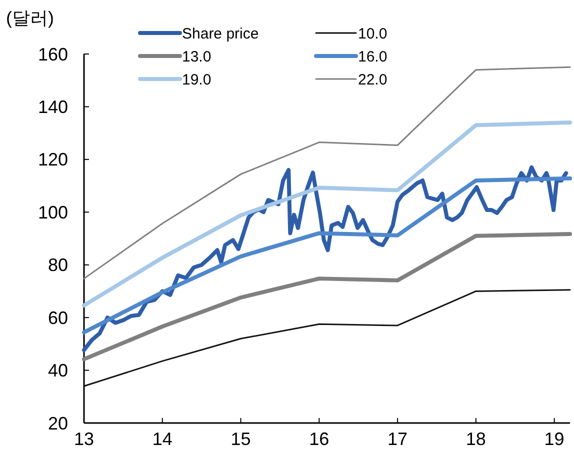  Describe the element at coordinates (84, 439) in the screenshot. I see `x-tick-label: 13` at that location.